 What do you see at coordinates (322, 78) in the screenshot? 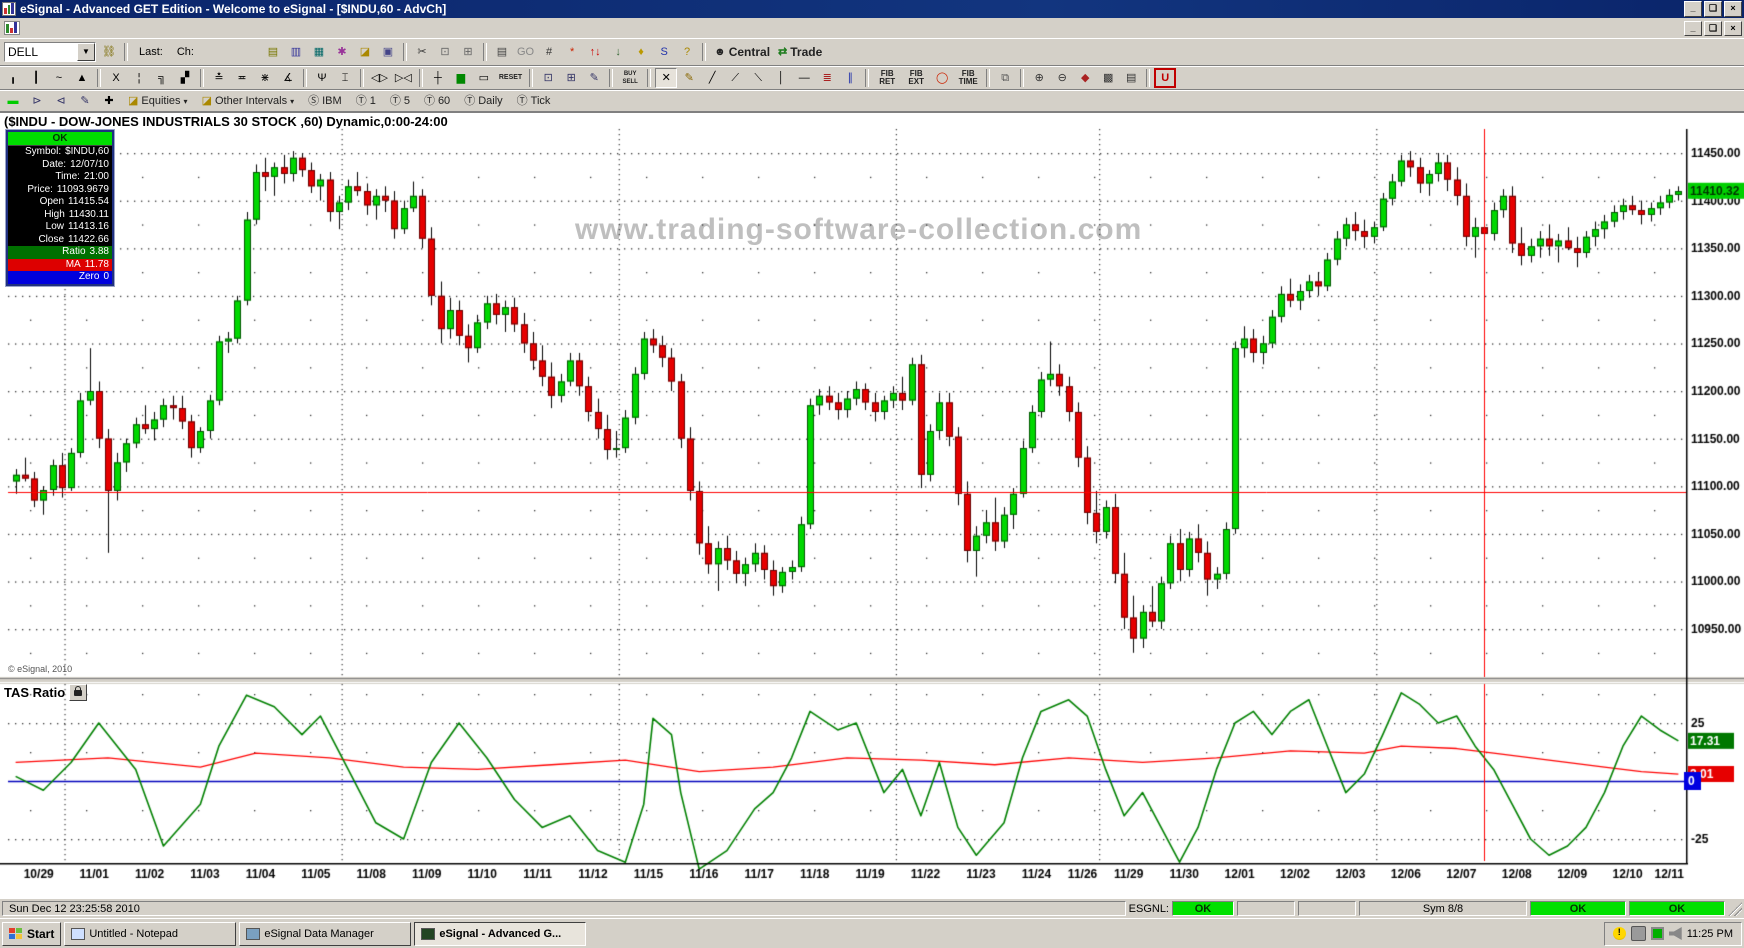
I see `pitchfork-button: Ψ` at bounding box center [322, 78].